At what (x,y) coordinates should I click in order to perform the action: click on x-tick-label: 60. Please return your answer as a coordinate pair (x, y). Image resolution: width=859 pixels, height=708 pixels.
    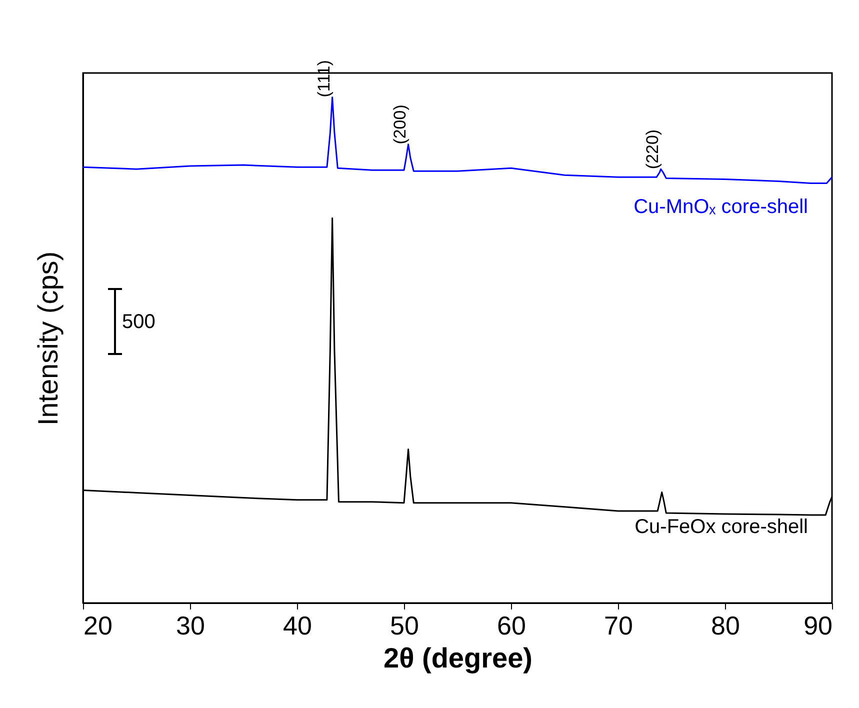
    Looking at the image, I should click on (511, 625).